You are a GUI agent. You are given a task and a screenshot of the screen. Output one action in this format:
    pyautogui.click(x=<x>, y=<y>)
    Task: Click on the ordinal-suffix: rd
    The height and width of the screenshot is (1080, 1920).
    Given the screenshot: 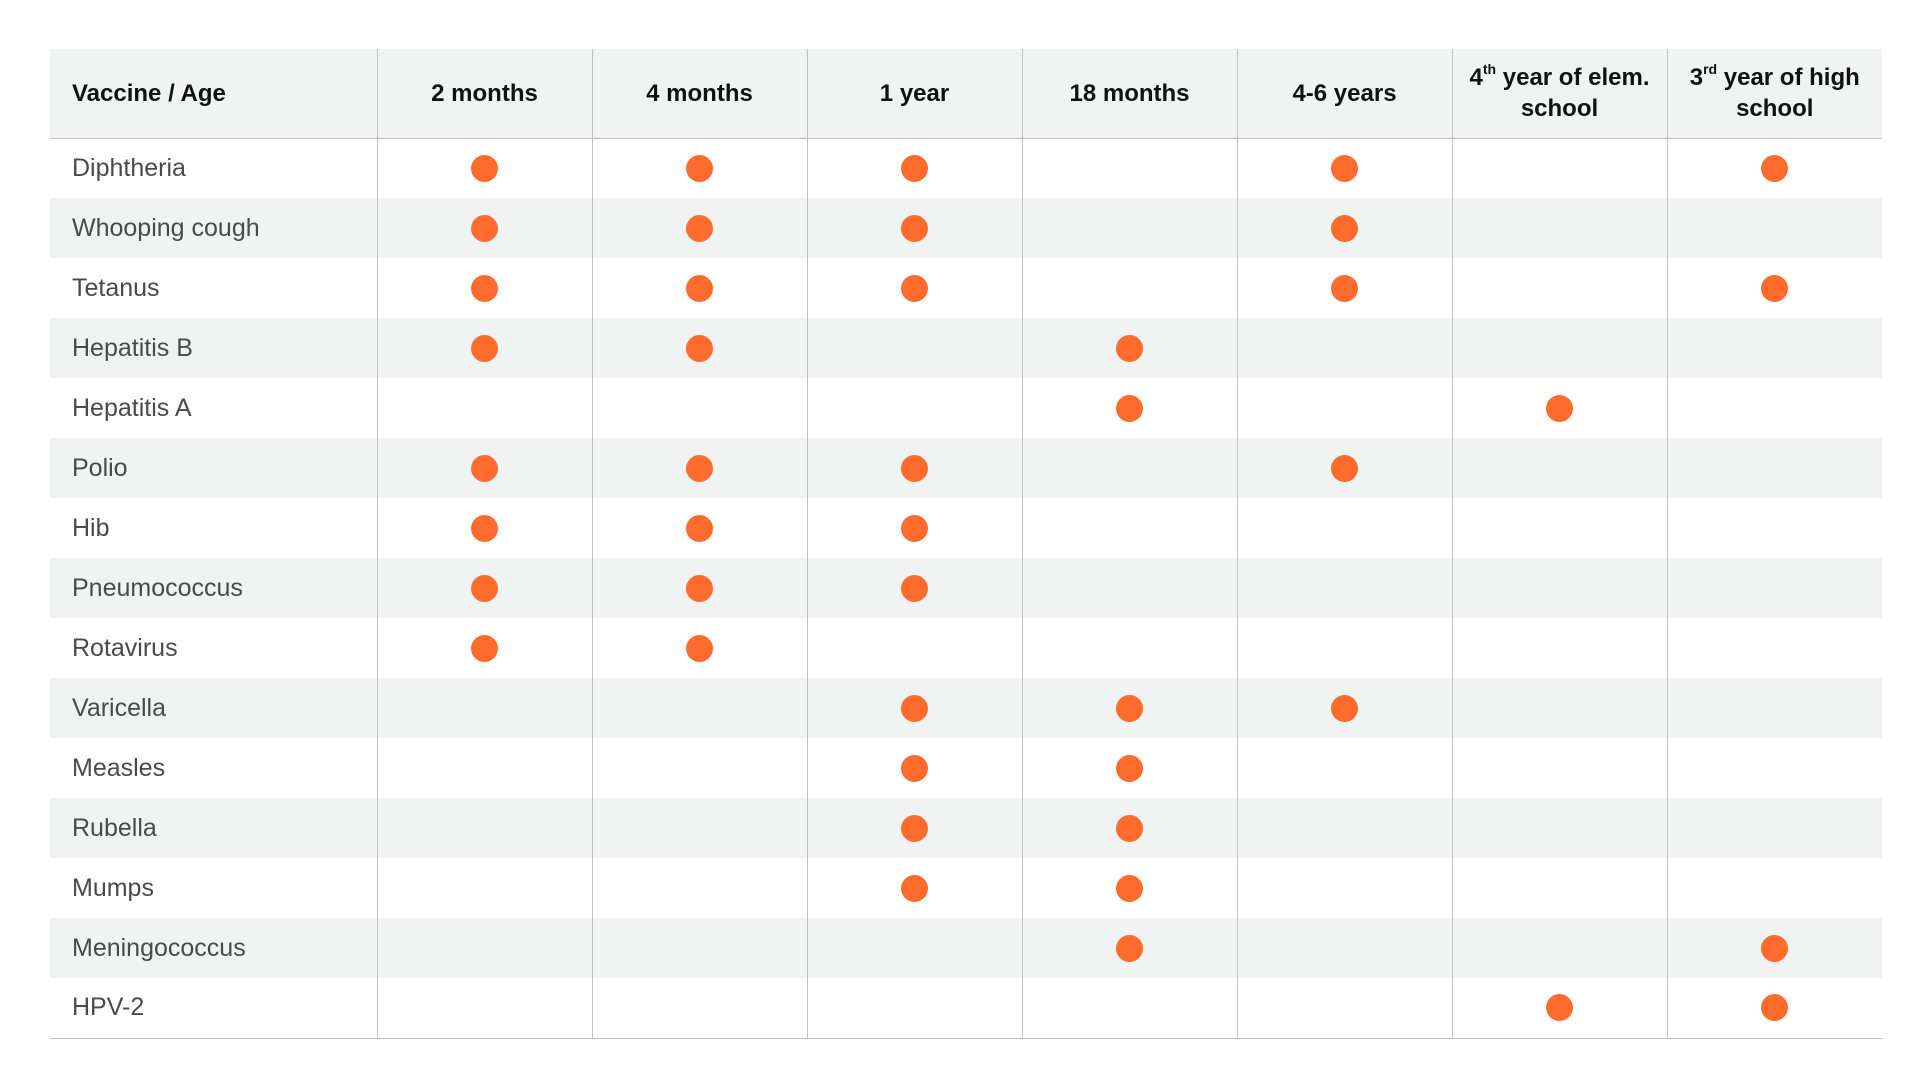 What is the action you would take?
    pyautogui.click(x=1710, y=69)
    